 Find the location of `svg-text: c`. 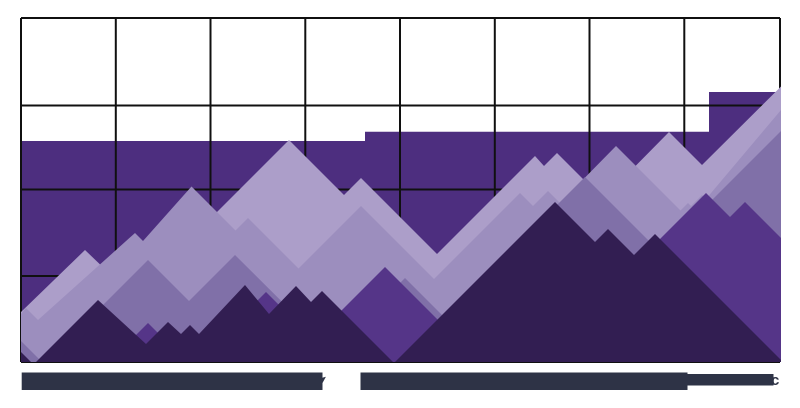

svg-text: c is located at coordinates (775, 380).